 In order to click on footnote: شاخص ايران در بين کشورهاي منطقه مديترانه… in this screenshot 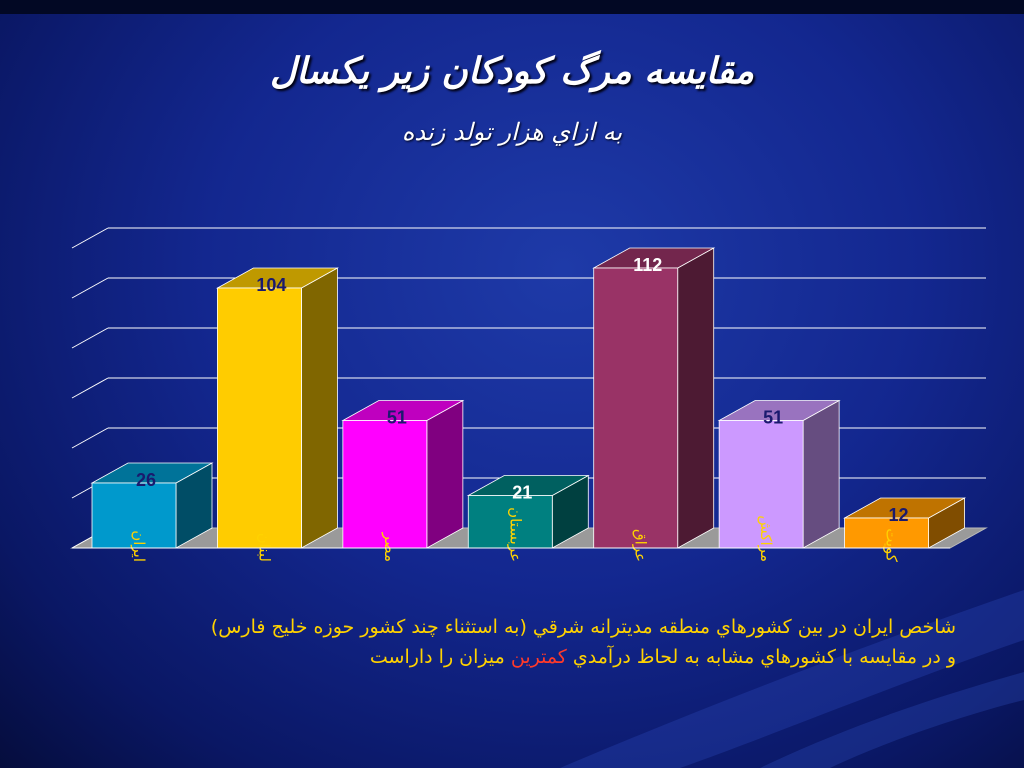, I will do `click(508, 642)`.